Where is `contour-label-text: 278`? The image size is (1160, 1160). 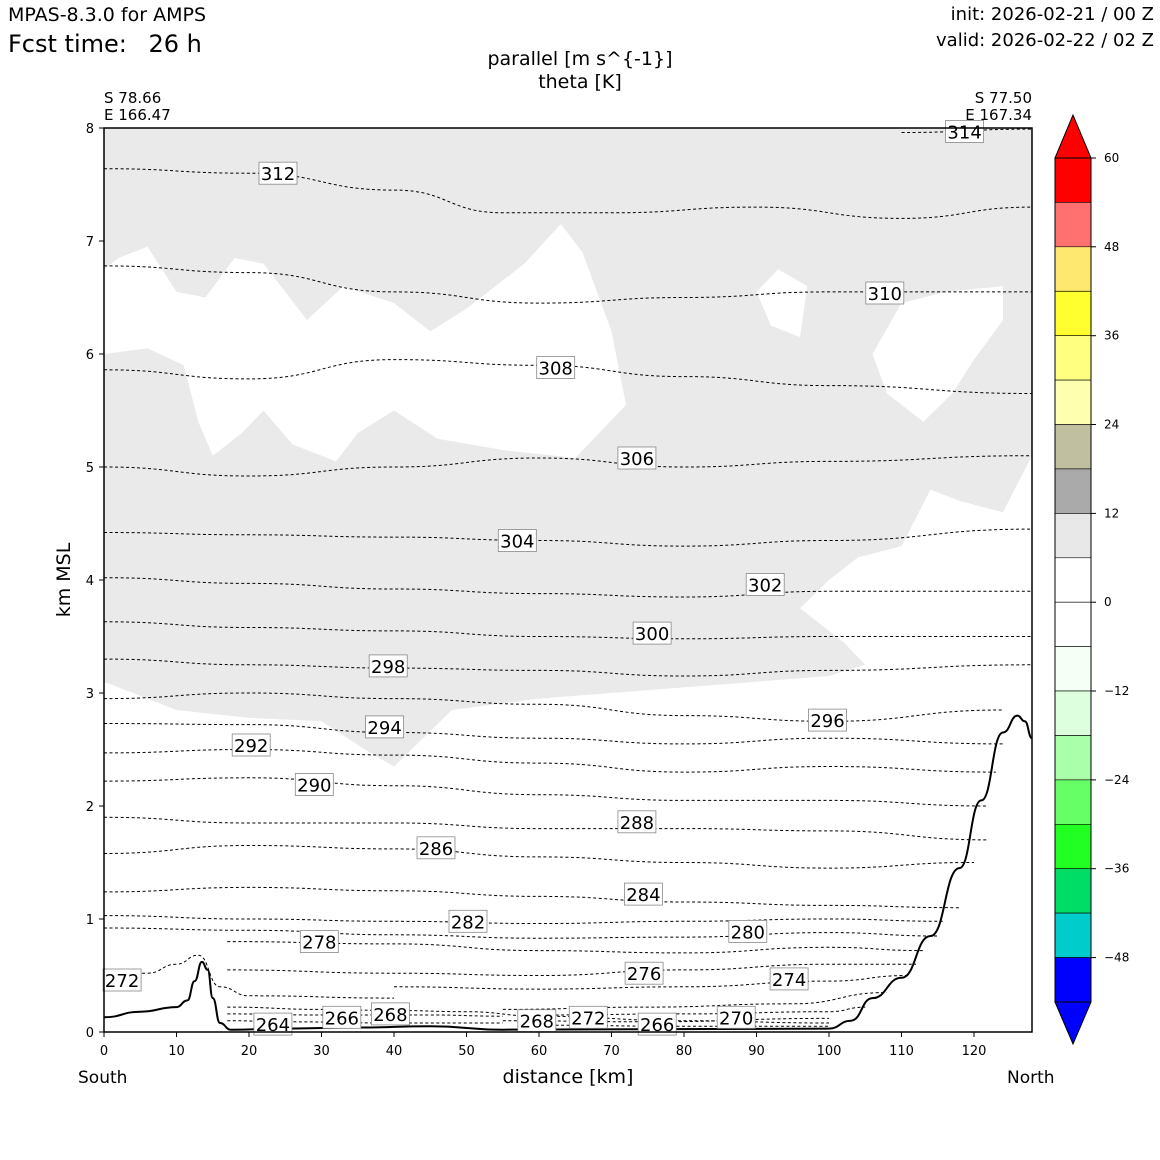 contour-label-text: 278 is located at coordinates (319, 943).